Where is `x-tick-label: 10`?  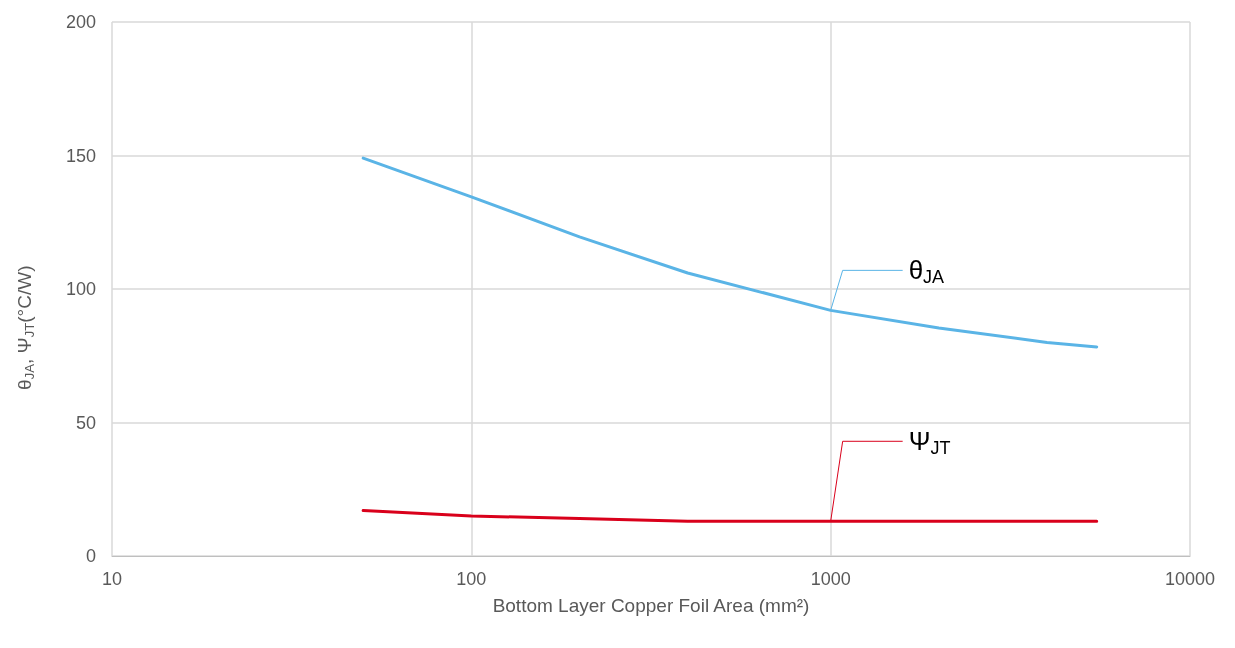
x-tick-label: 10 is located at coordinates (112, 579).